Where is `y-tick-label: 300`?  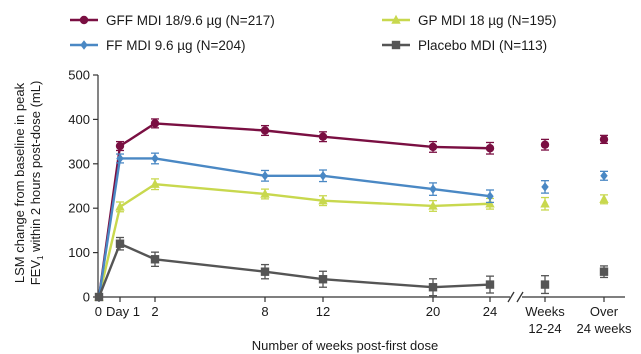 y-tick-label: 300 is located at coordinates (79, 163).